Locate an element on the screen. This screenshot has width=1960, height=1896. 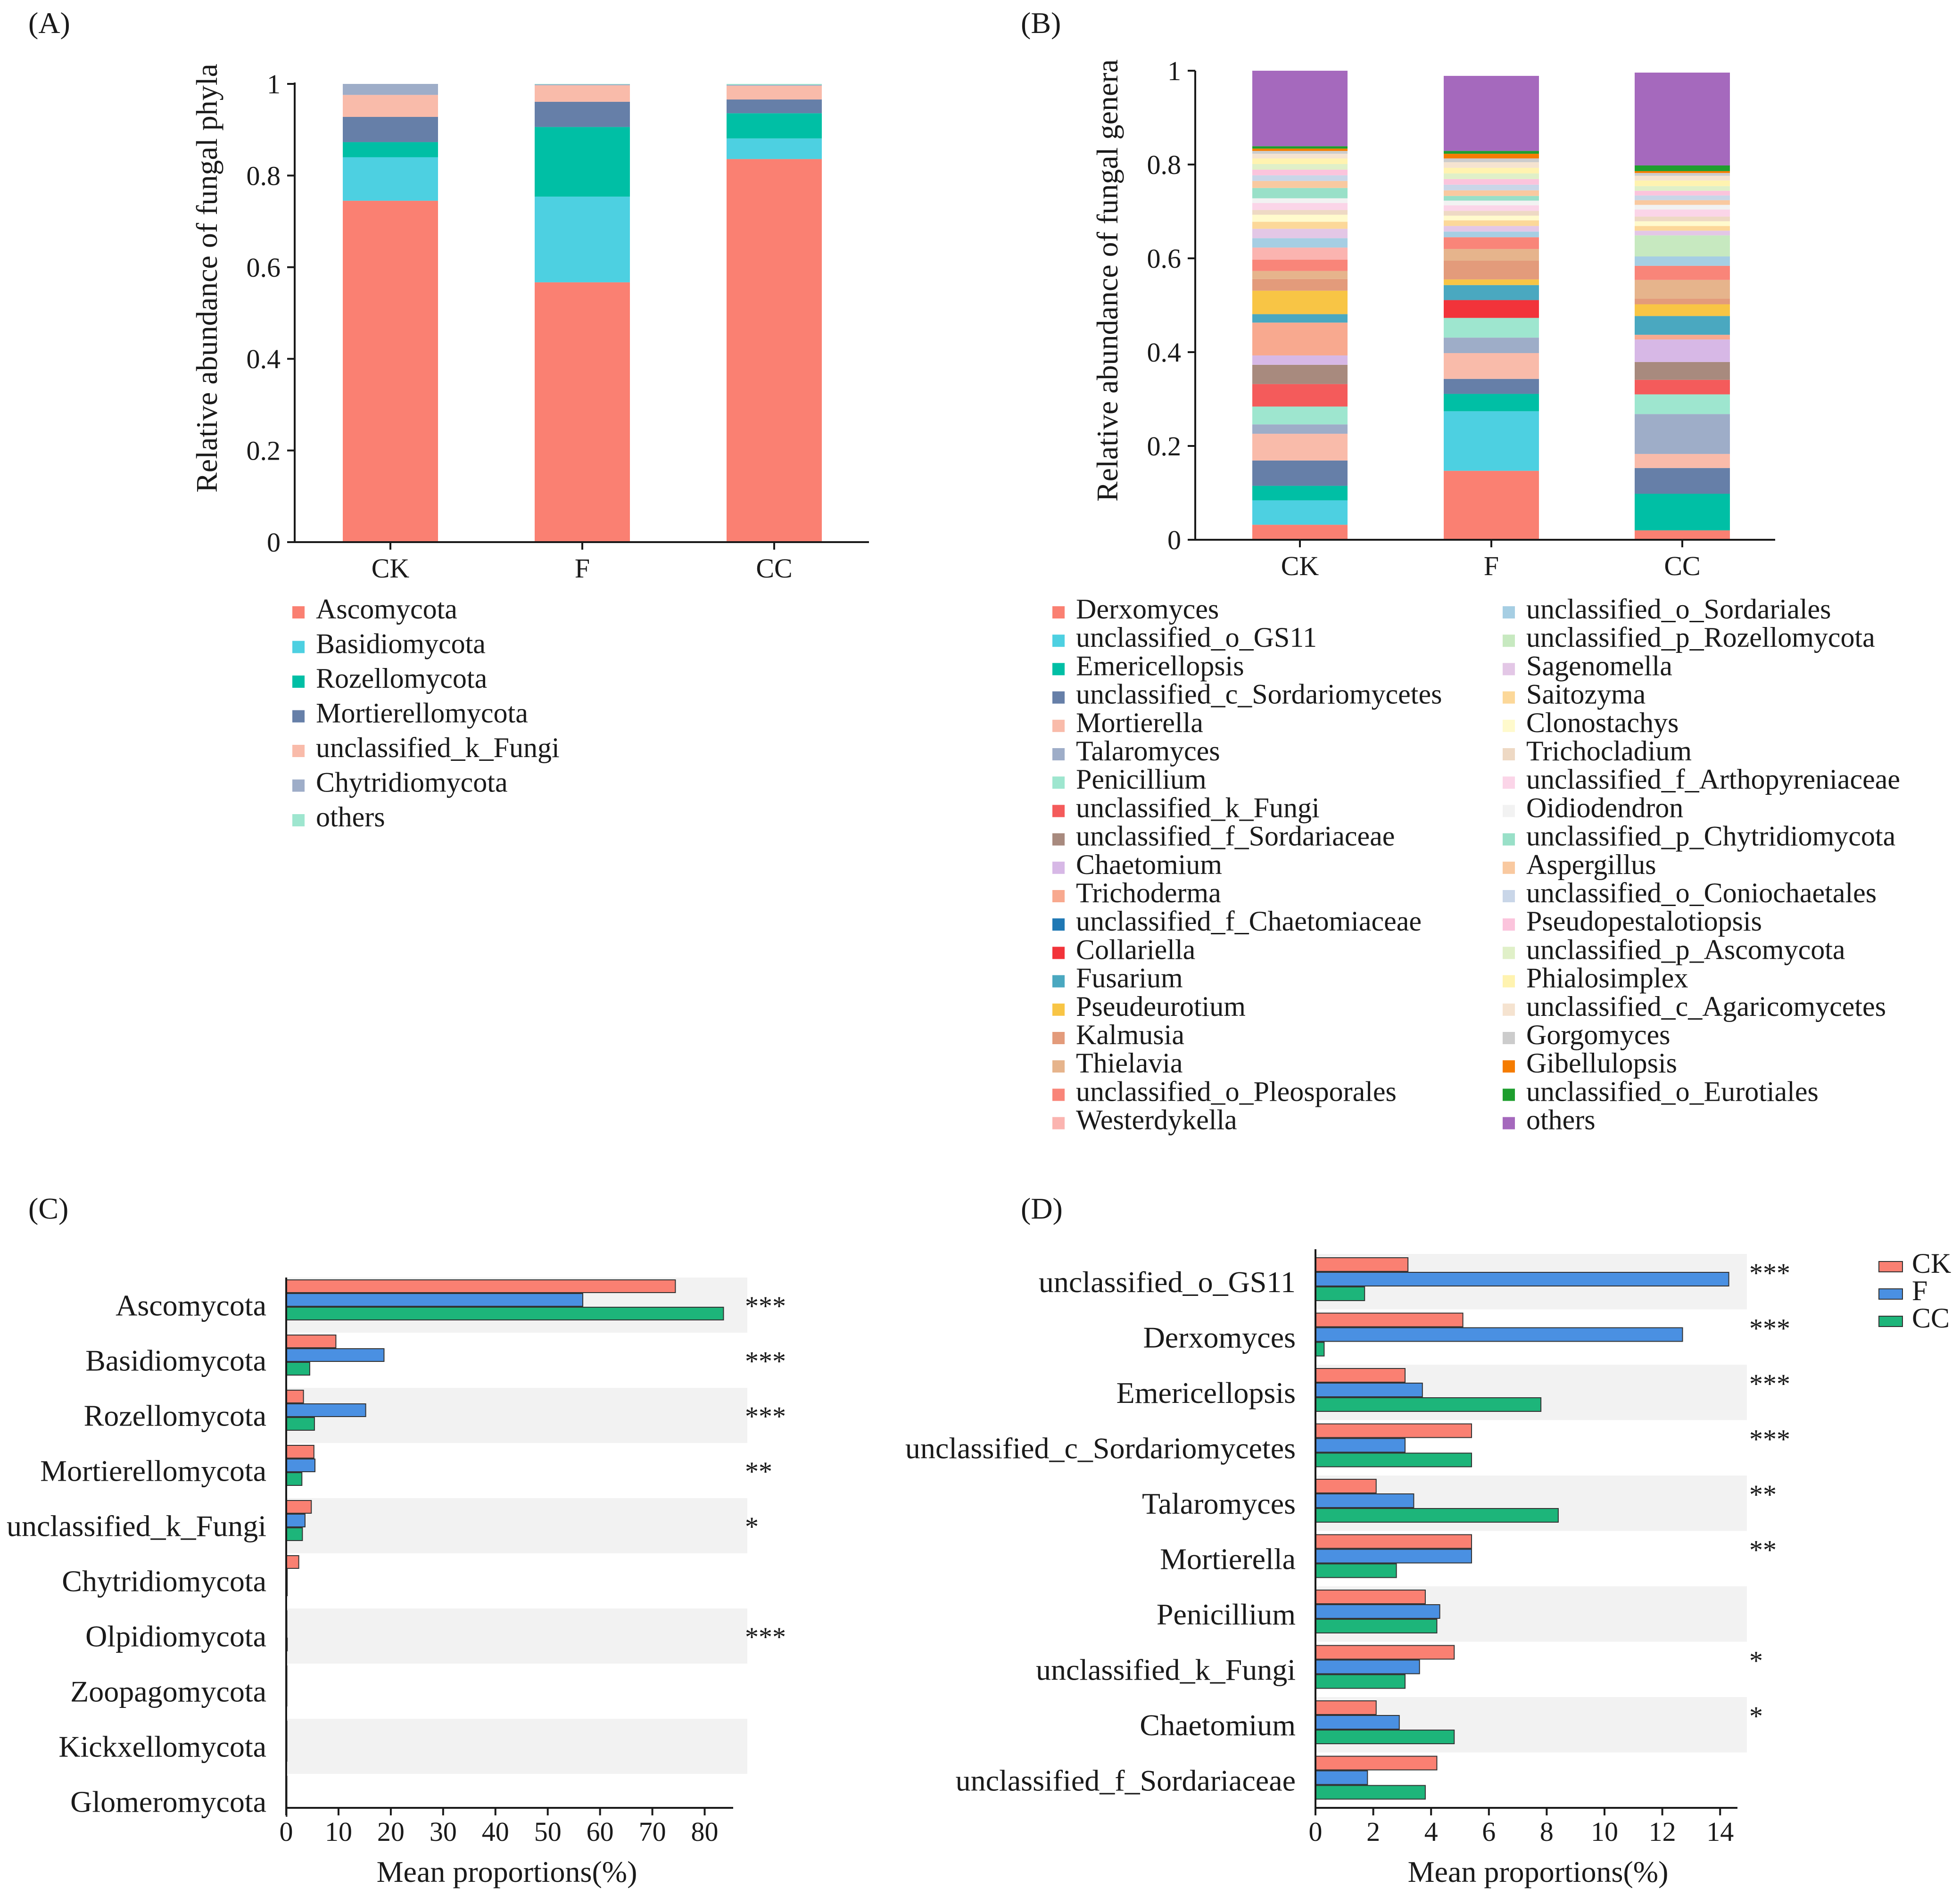
bar-segment-f-collariella is located at coordinates (1491, 309).